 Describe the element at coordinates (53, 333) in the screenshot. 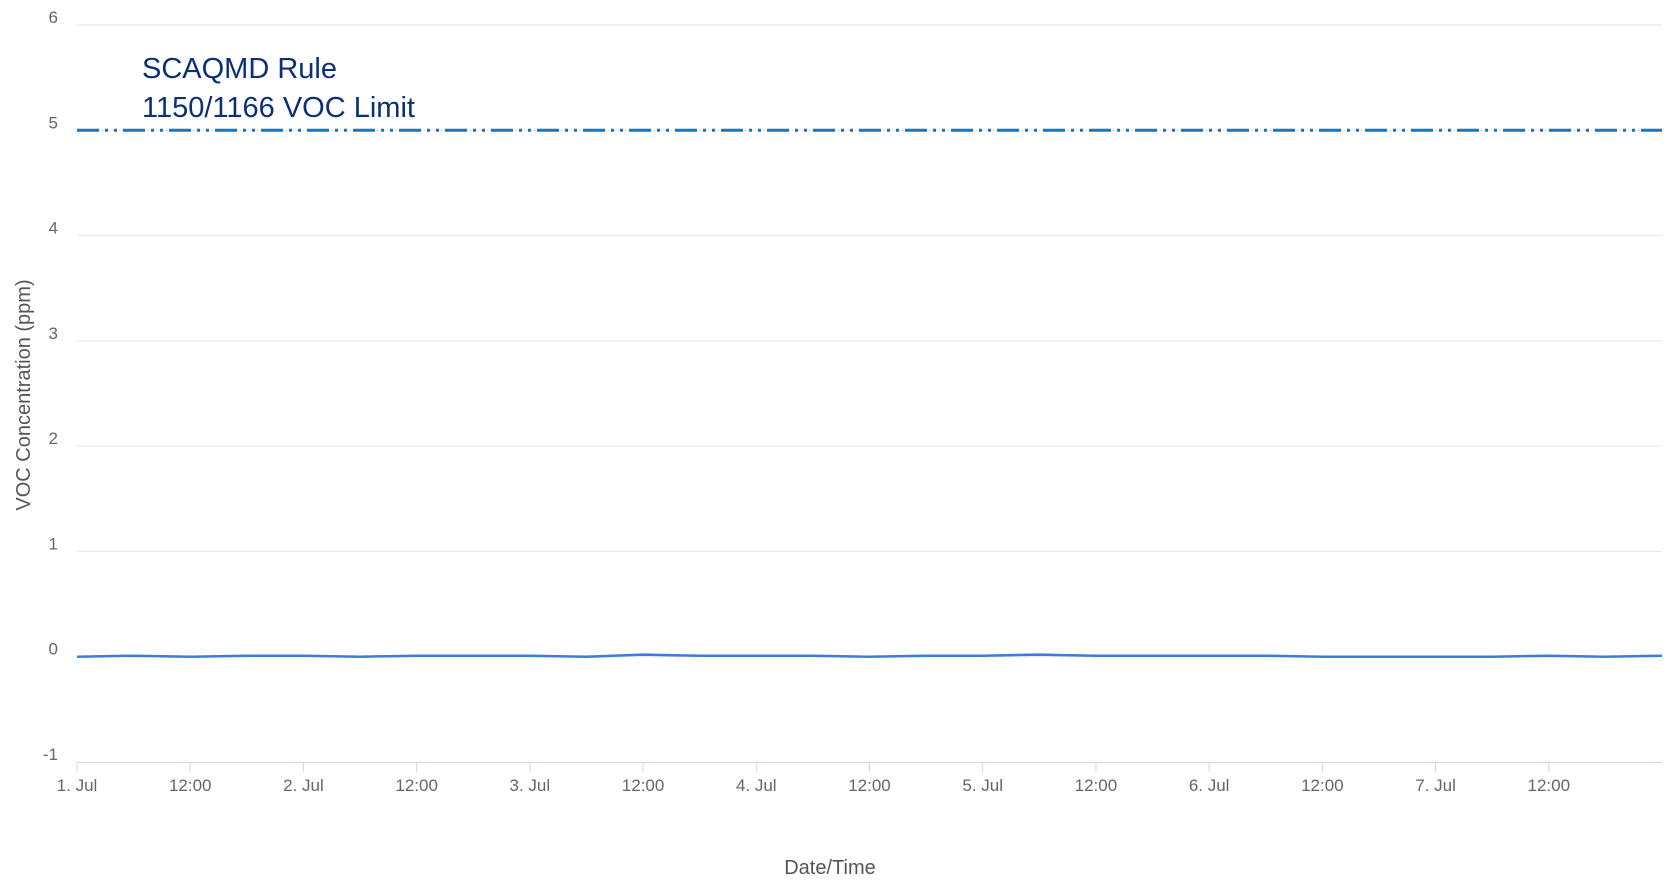

I see `y-tick-label: 3` at that location.